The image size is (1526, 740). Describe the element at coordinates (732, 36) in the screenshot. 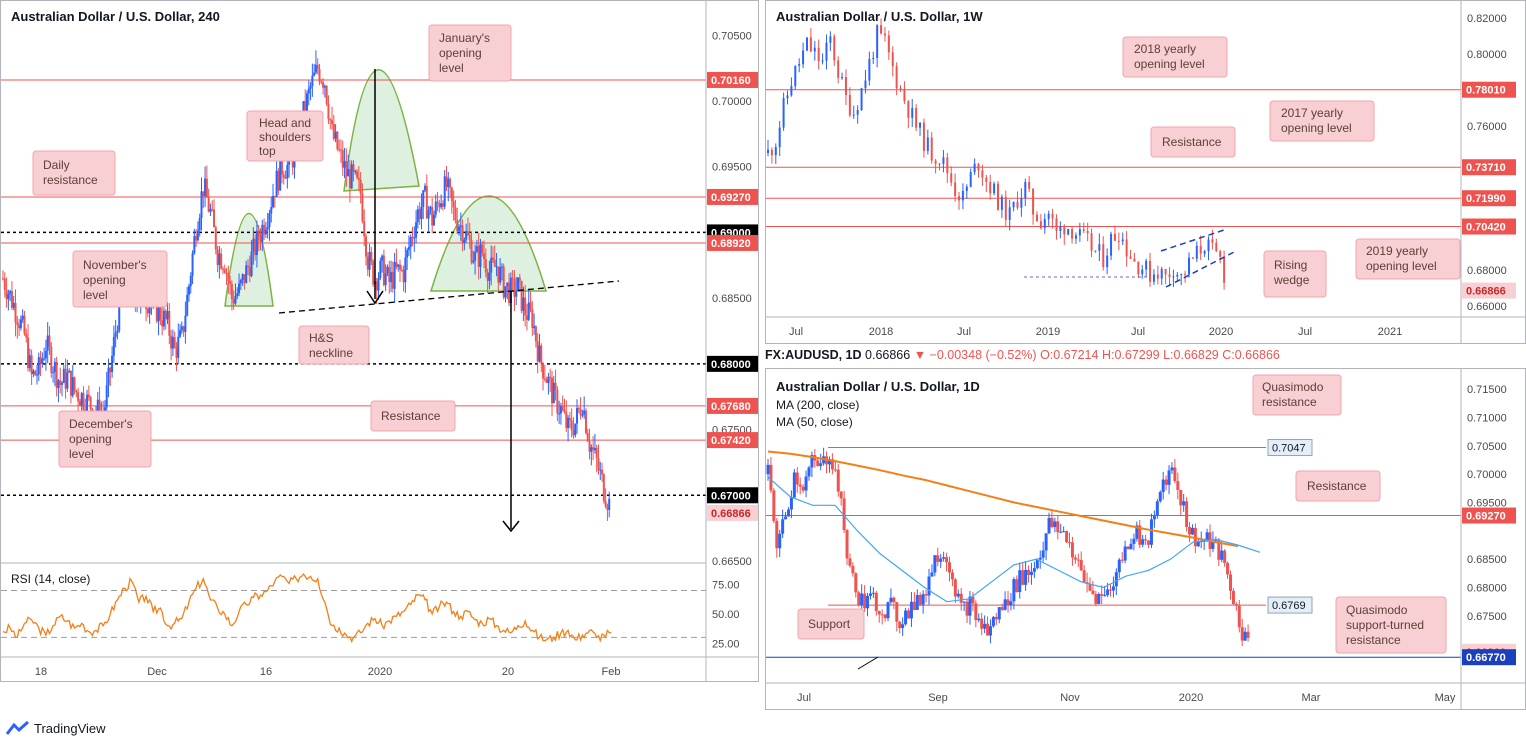

I see `y-tick-label: 0.70500` at that location.